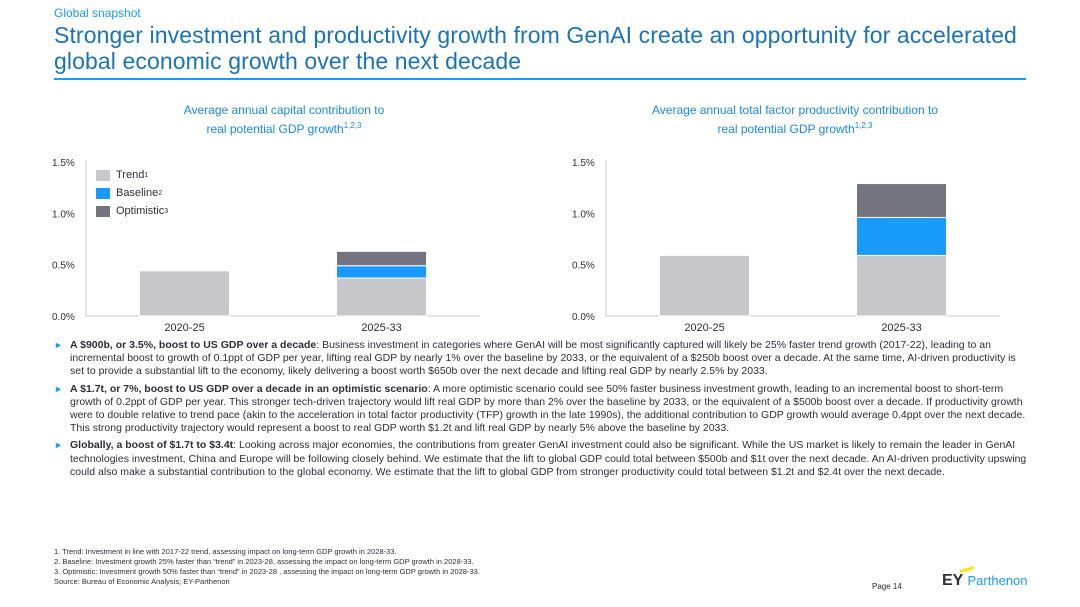 The width and height of the screenshot is (1080, 607). Describe the element at coordinates (132, 211) in the screenshot. I see `legend-optimistic: Optimistic 3` at that location.